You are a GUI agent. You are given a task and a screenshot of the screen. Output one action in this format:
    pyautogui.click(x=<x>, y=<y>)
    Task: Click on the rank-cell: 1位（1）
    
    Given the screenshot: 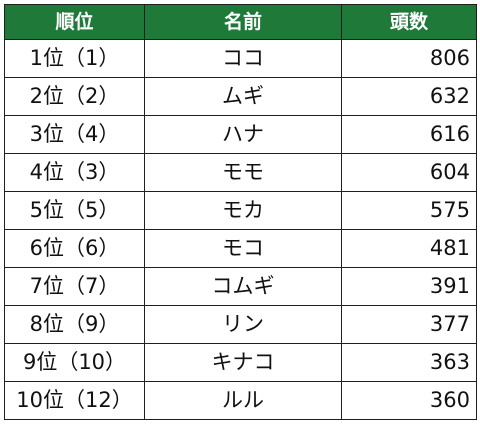 What is the action you would take?
    pyautogui.click(x=74, y=58)
    